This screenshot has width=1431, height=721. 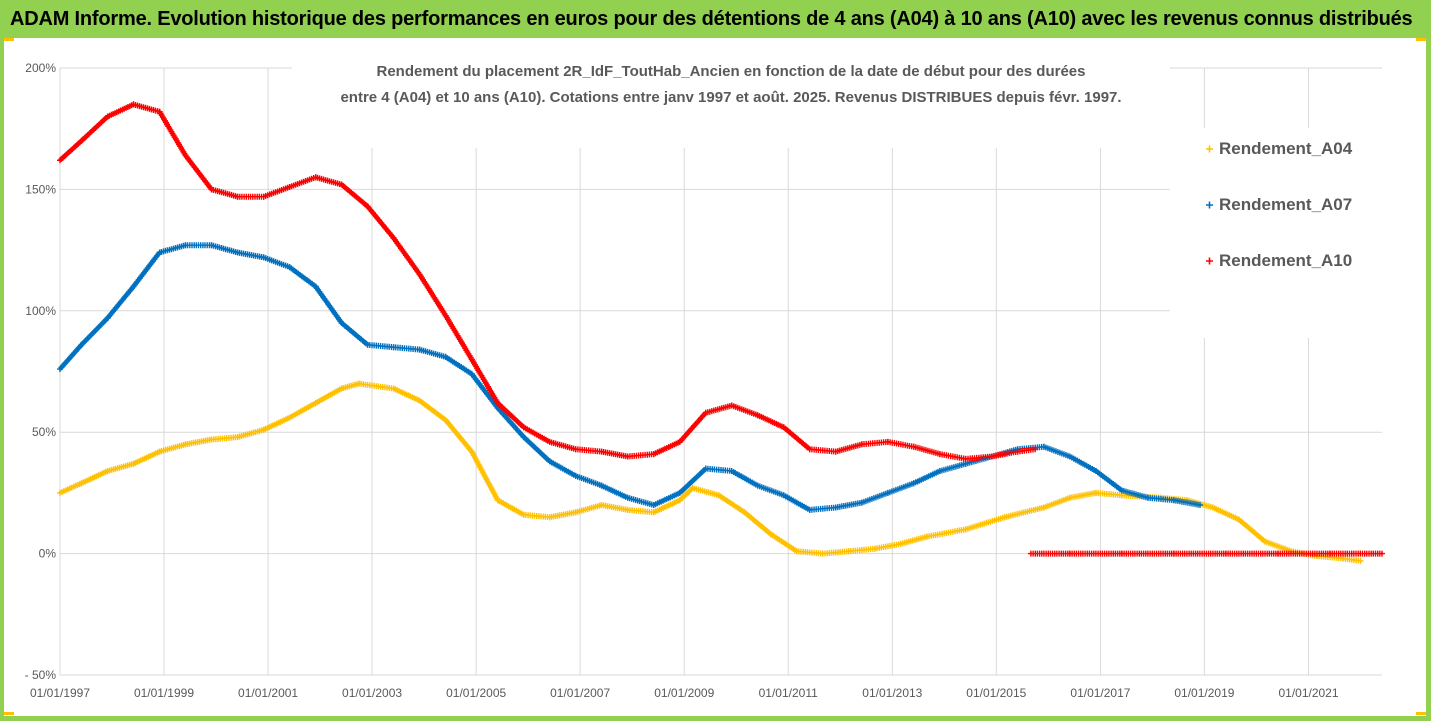 What do you see at coordinates (1285, 204) in the screenshot?
I see `legend-label: Rendement_A07` at bounding box center [1285, 204].